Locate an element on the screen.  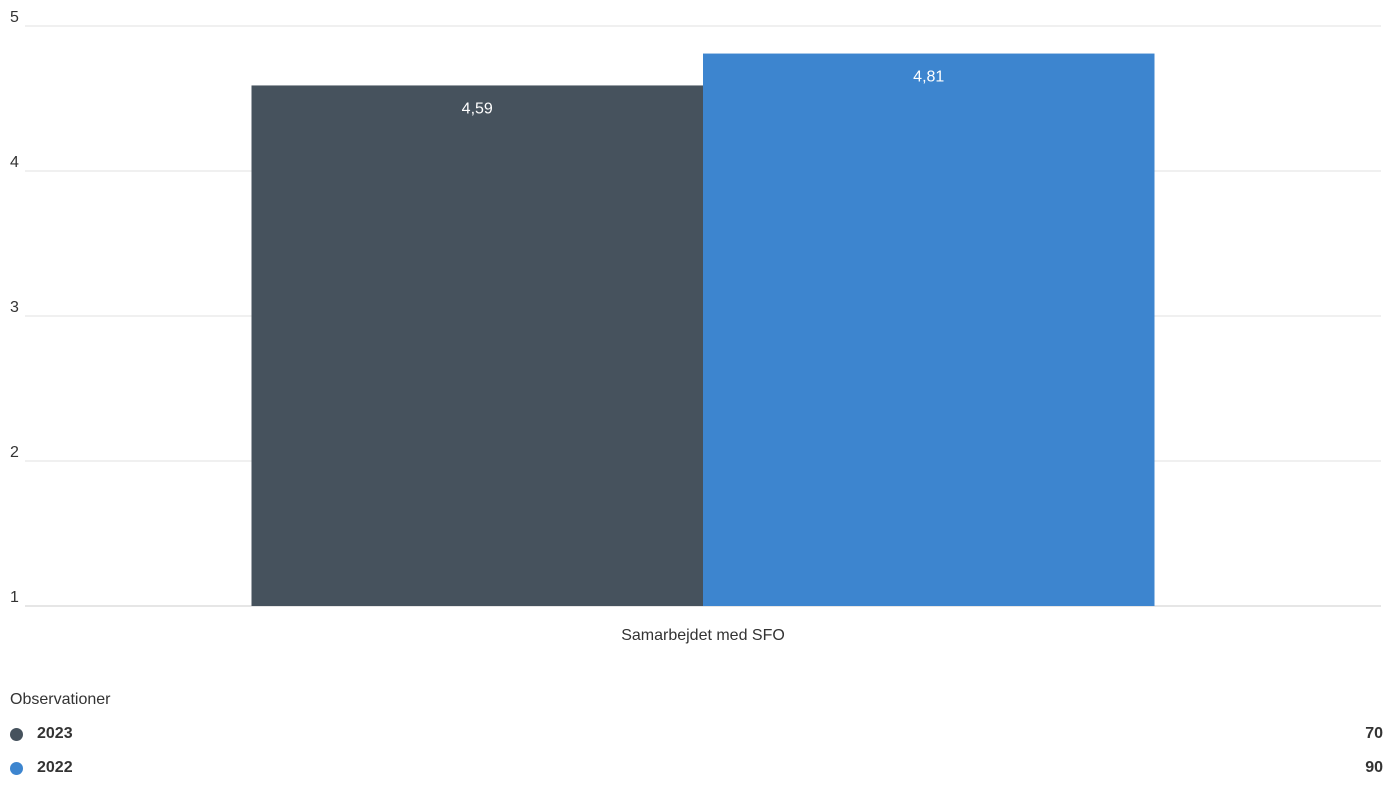
x-category-label: Samarbejdet med SFO is located at coordinates (703, 635).